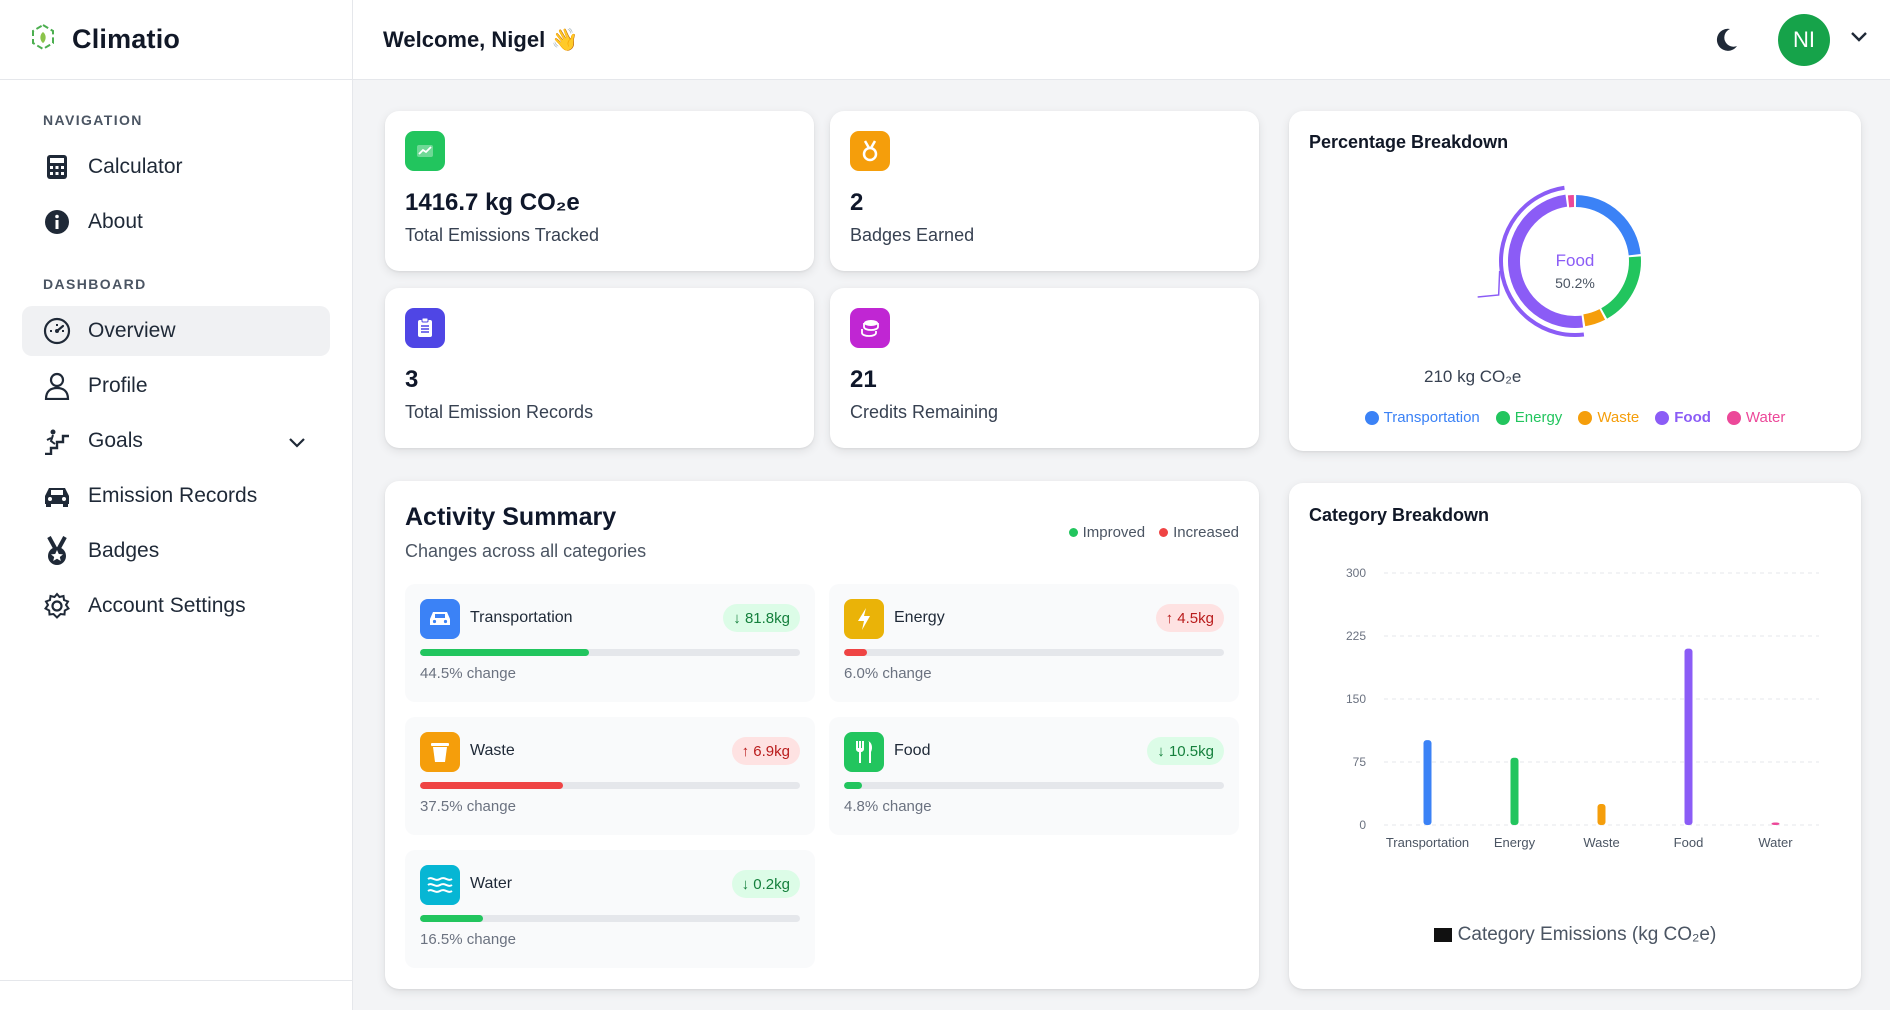 The height and width of the screenshot is (1010, 1890). Describe the element at coordinates (1775, 823) in the screenshot. I see `bar-water` at that location.